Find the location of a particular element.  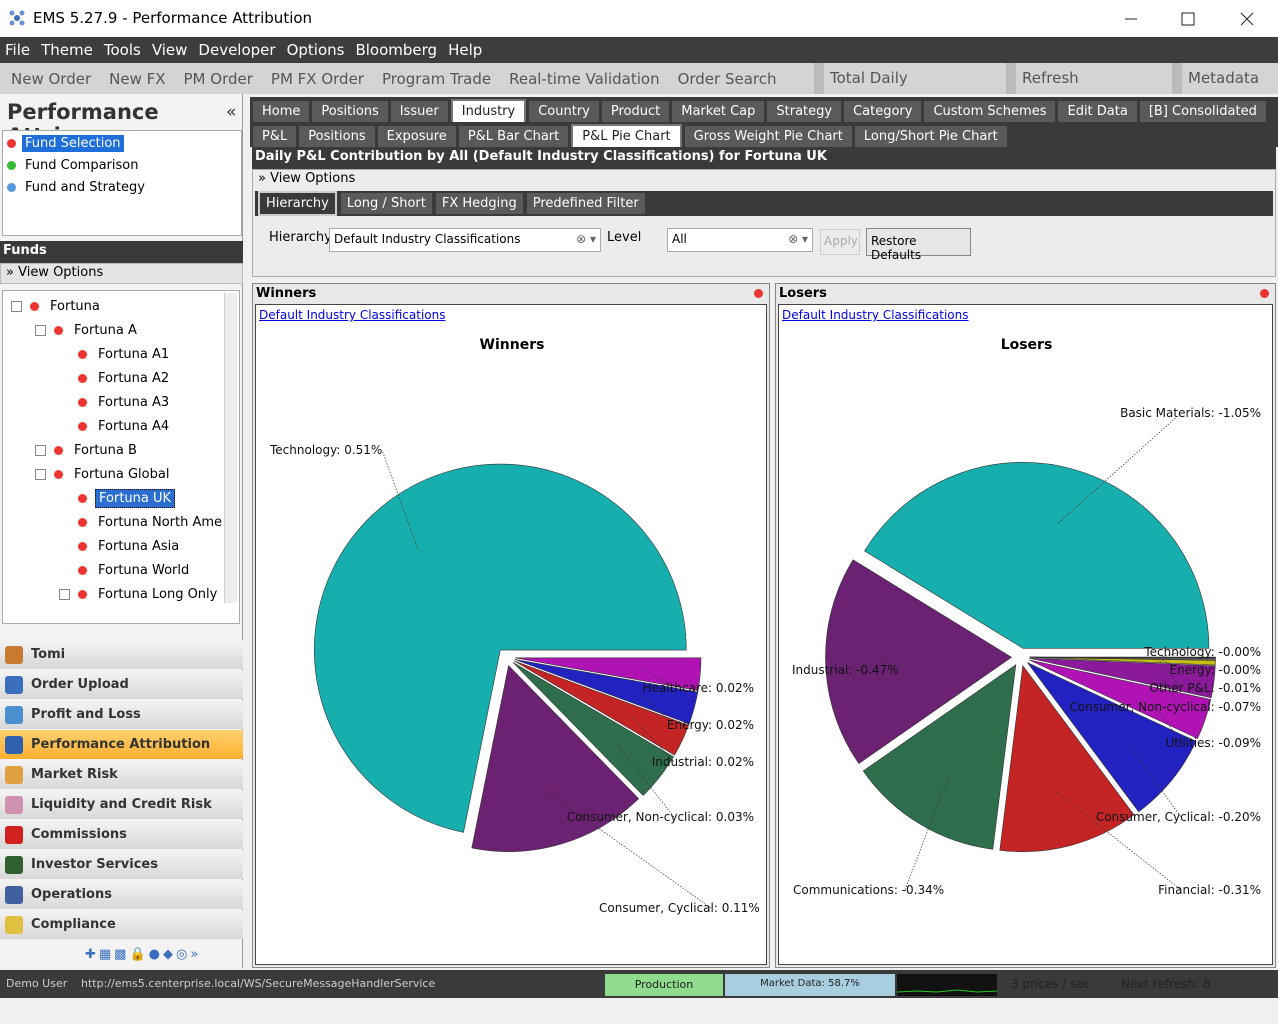

module-button: Market Risk is located at coordinates (121, 774).